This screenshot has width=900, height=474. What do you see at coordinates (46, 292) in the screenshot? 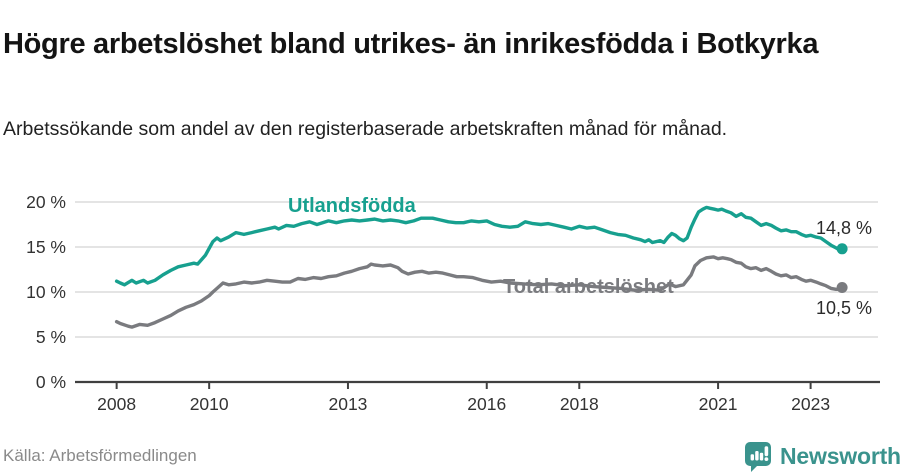
I see `y-axis-tick-label: 10 %` at bounding box center [46, 292].